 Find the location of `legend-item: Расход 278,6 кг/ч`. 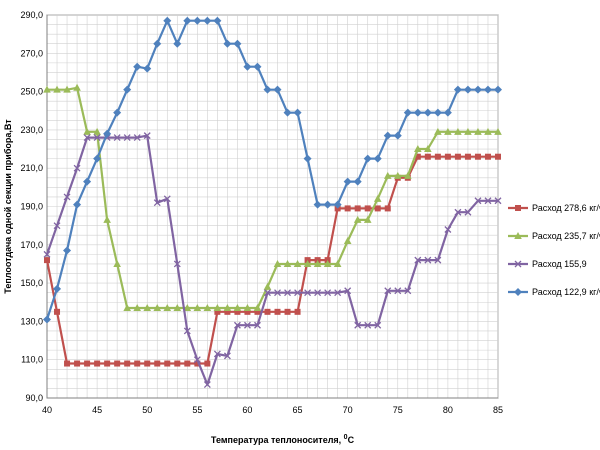

legend-item: Расход 278,6 кг/ч is located at coordinates (554, 208).